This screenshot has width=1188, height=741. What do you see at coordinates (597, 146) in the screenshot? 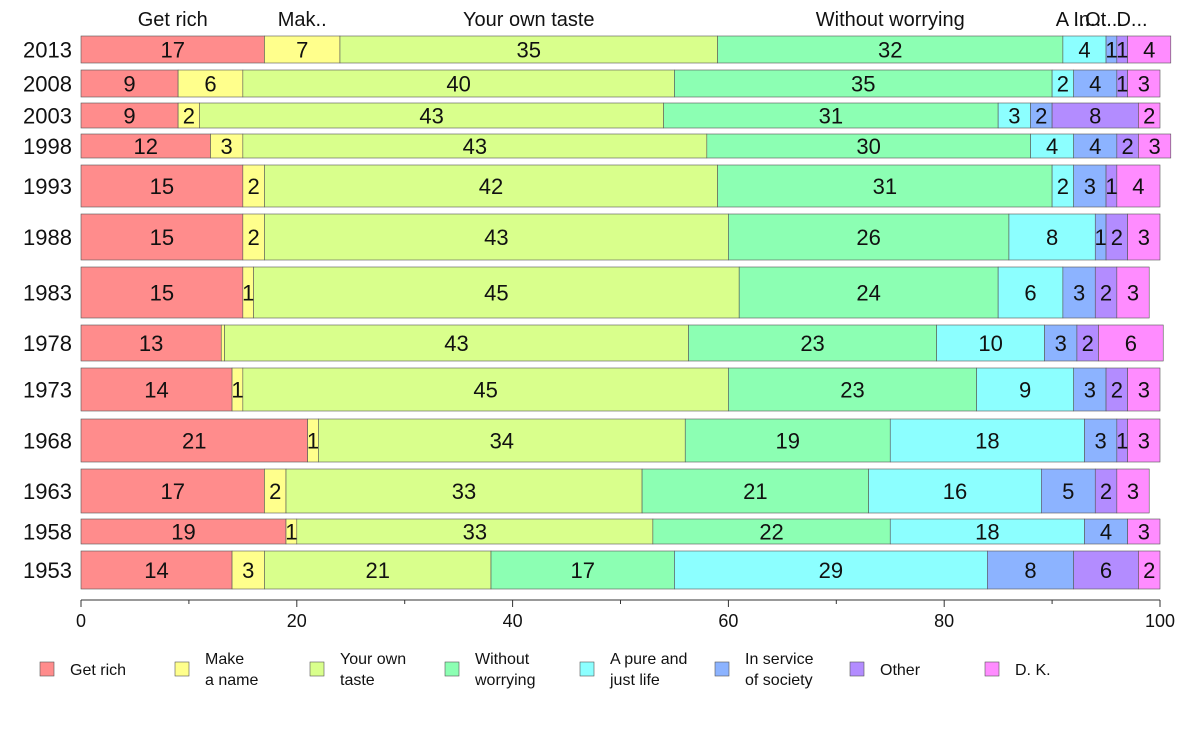
I see `bar-row-1998: 1998 12 3 43 30 4 4 2 3` at bounding box center [597, 146].